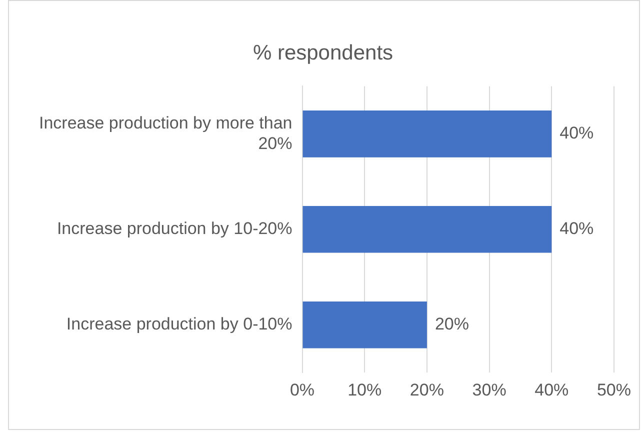 The image size is (644, 435). What do you see at coordinates (302, 390) in the screenshot?
I see `x-tick-label: 0%` at bounding box center [302, 390].